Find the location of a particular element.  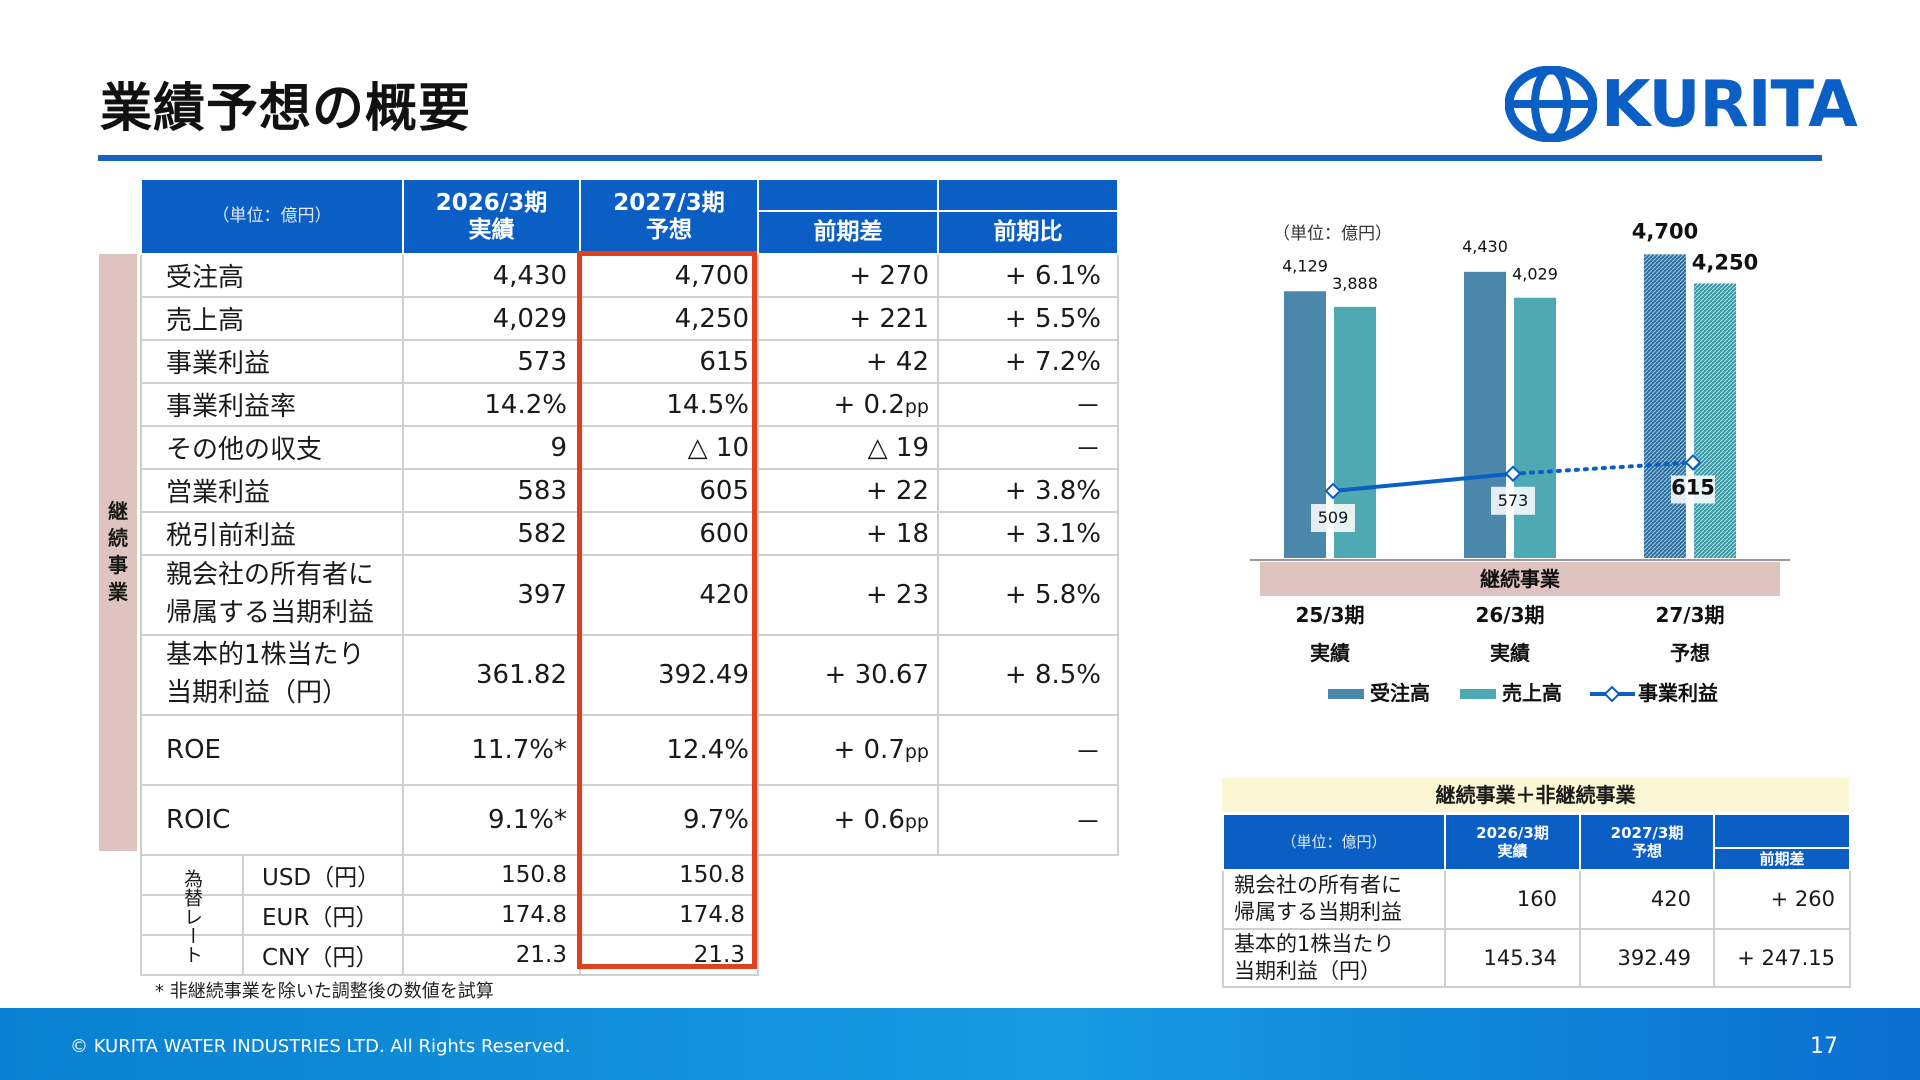

legend-sales-label: 売上高 is located at coordinates (1532, 693).